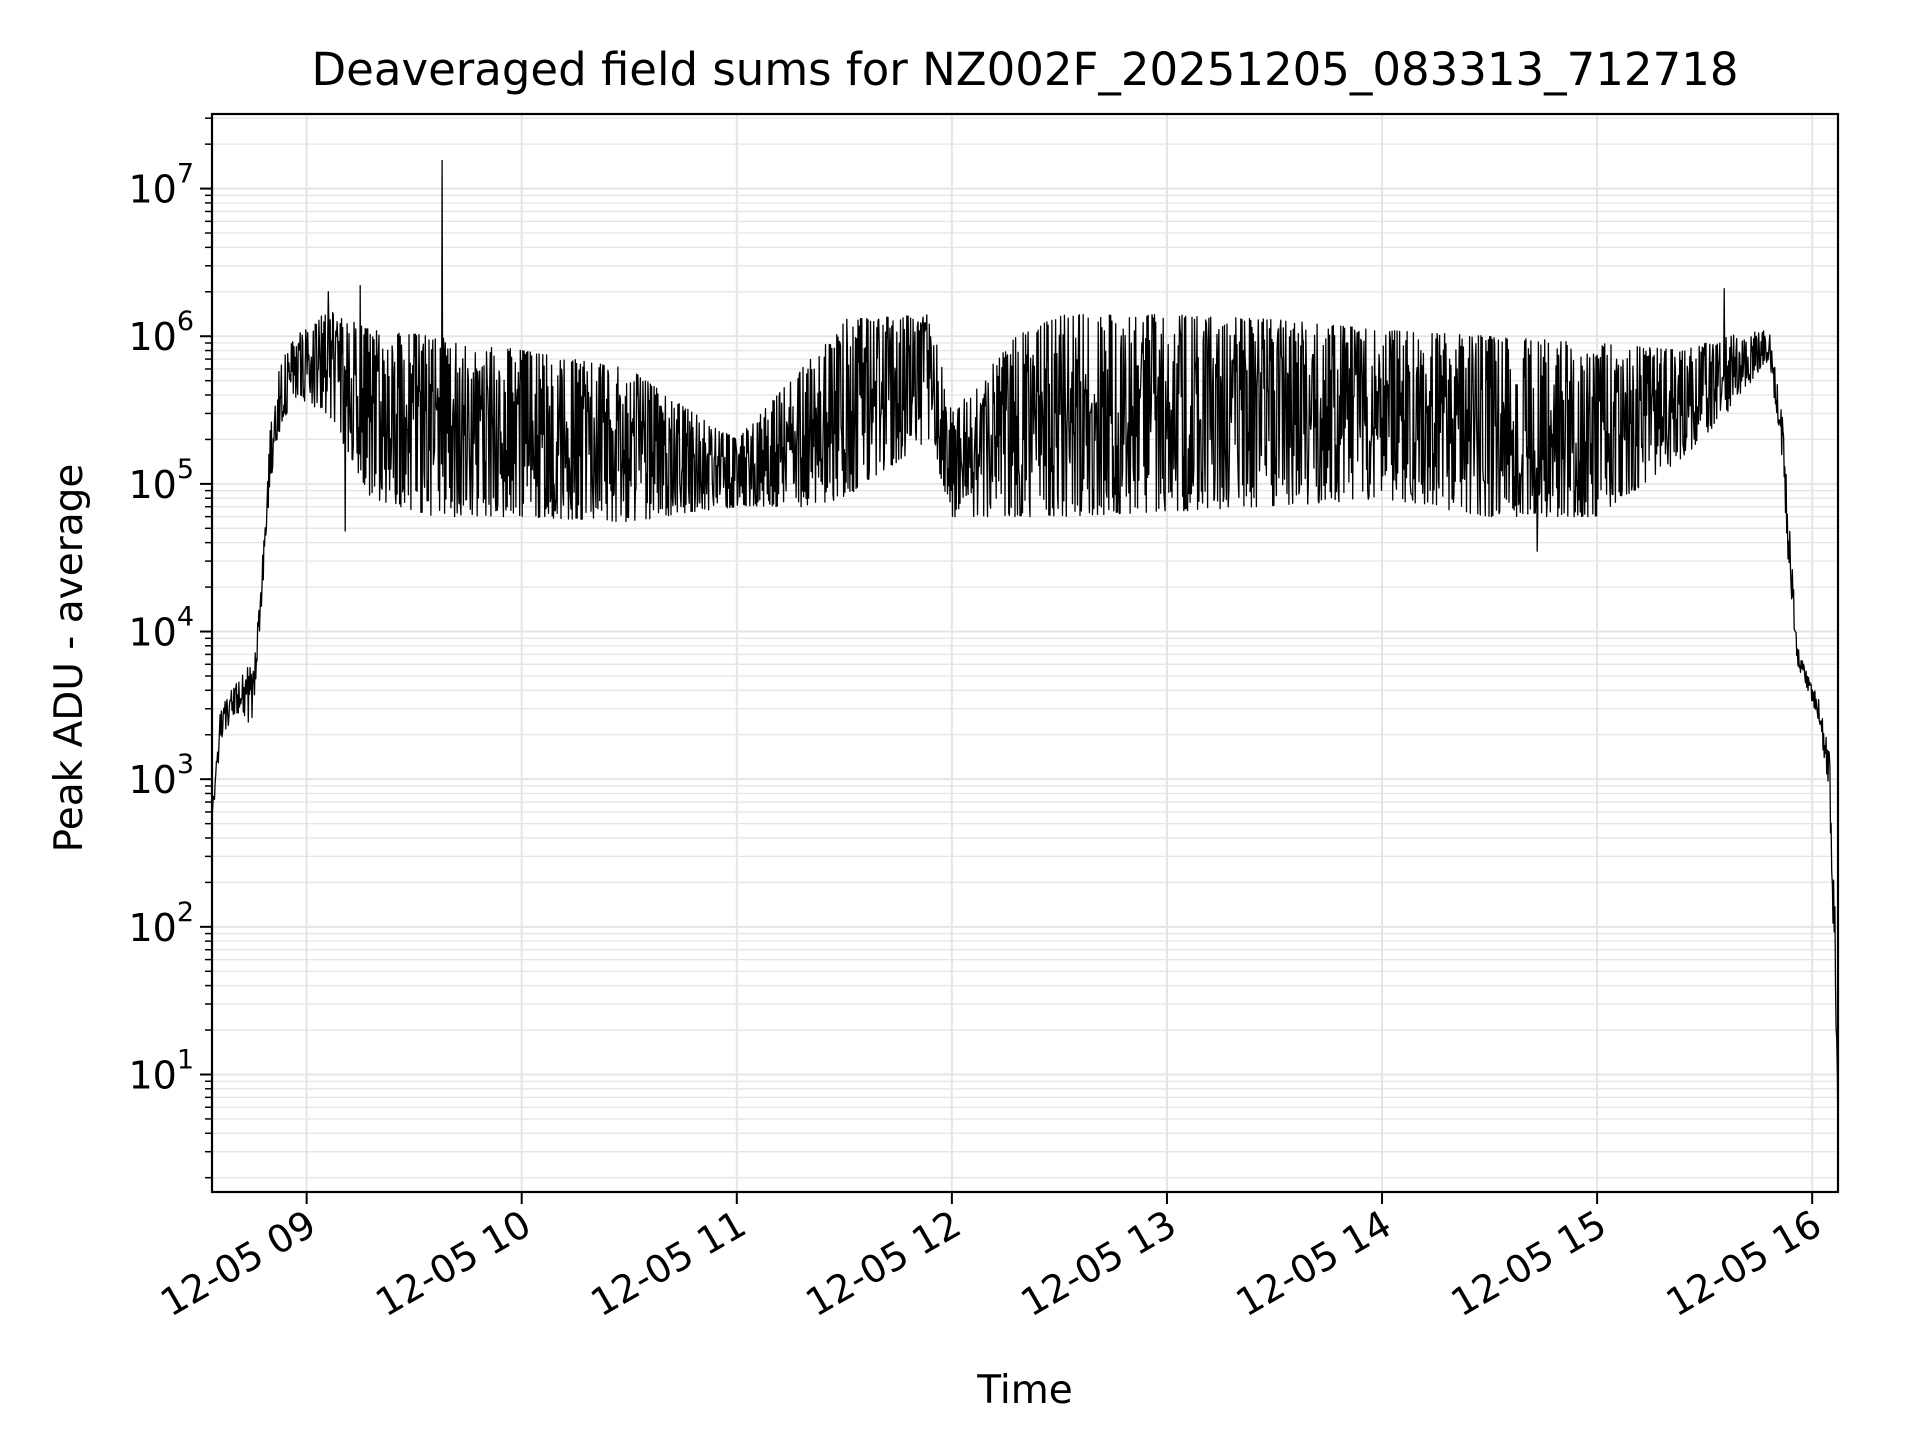 The width and height of the screenshot is (1920, 1440). Describe the element at coordinates (185, 1059) in the screenshot. I see `y-tick-label-exponent: 1` at that location.